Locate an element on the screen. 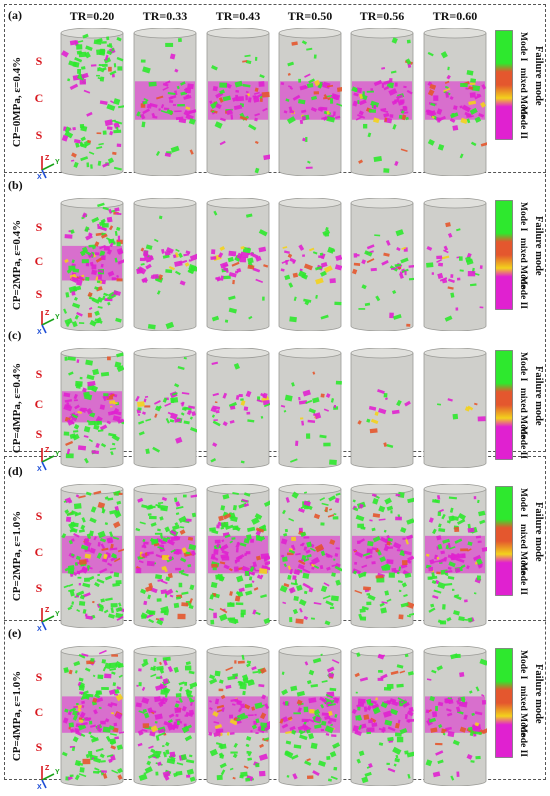  column-header-3: TR=0.50 is located at coordinates (310, 16).